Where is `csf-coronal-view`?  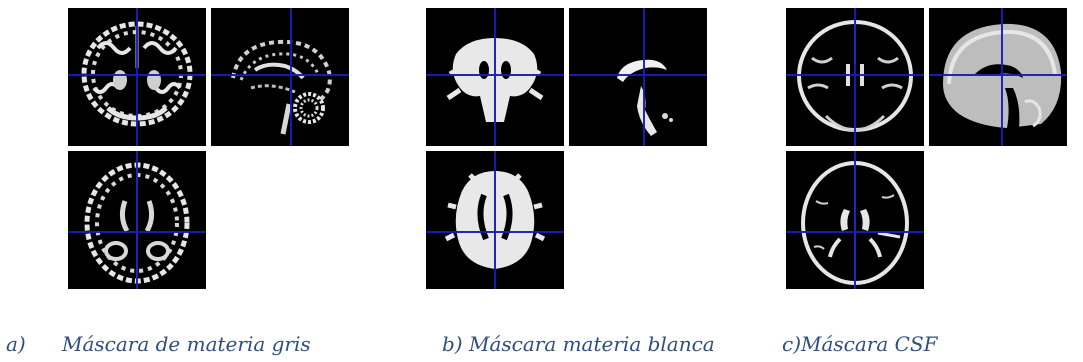
csf-coronal-view is located at coordinates (855, 77).